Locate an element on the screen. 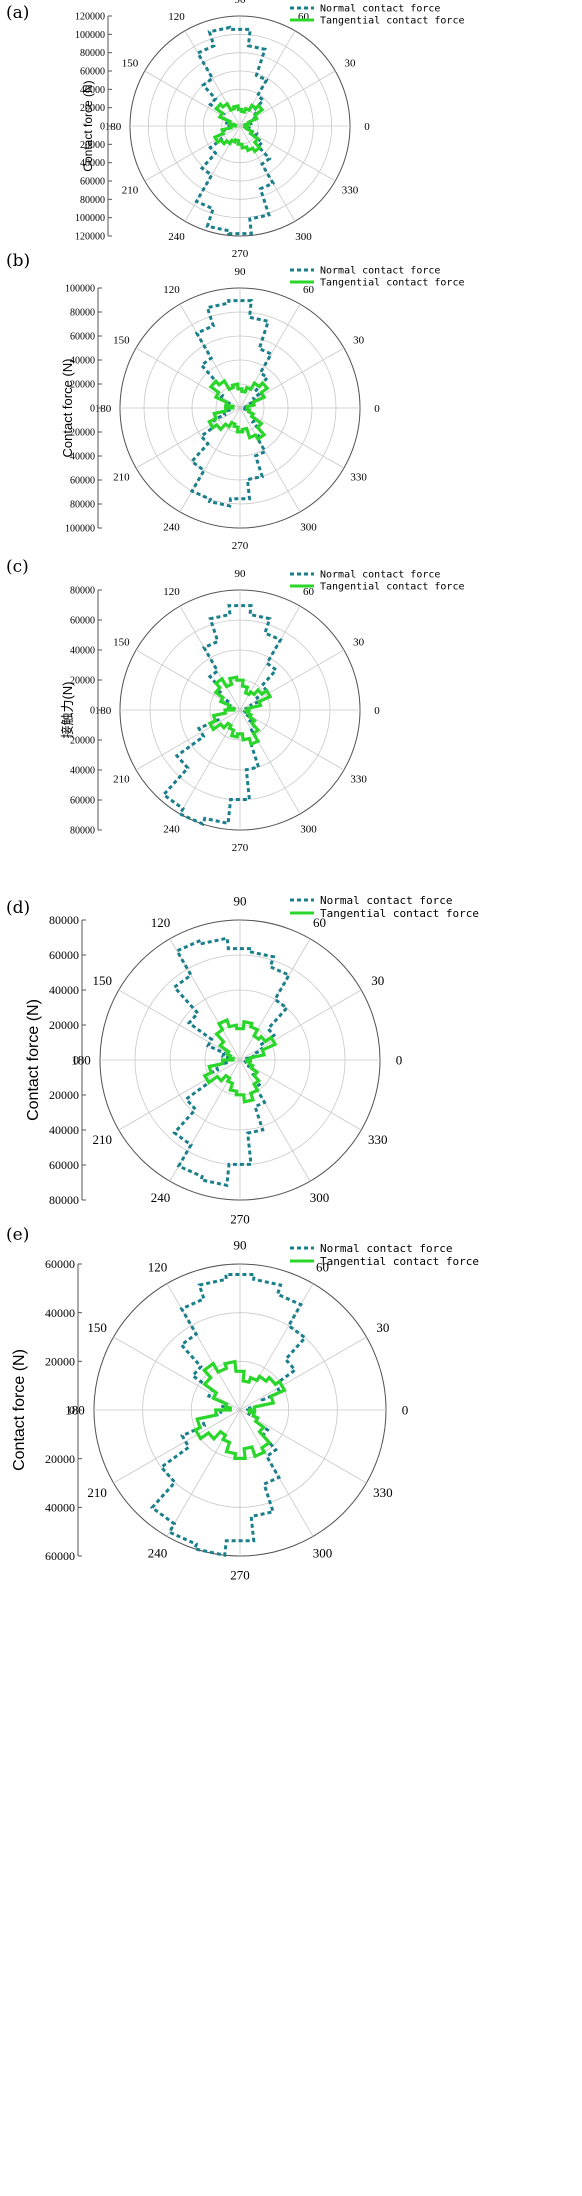 The image size is (582, 2196). y-tick-label: 120000 is located at coordinates (90, 17).